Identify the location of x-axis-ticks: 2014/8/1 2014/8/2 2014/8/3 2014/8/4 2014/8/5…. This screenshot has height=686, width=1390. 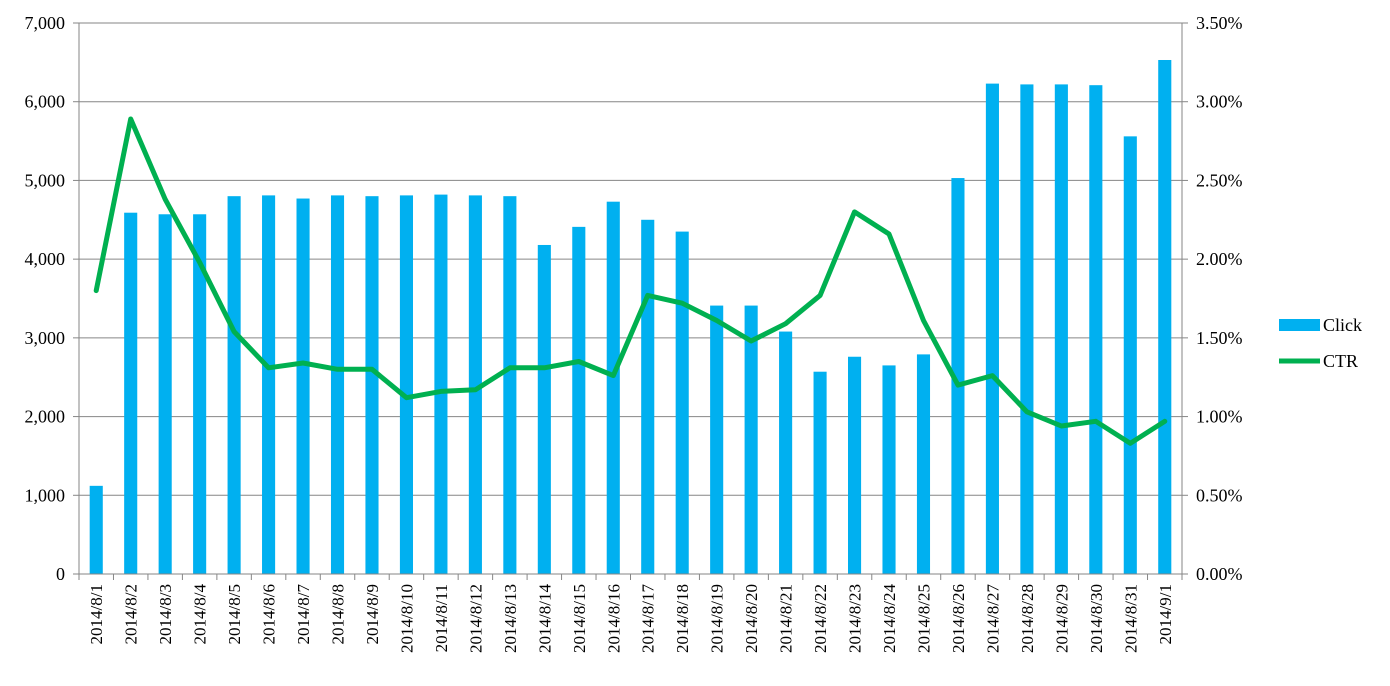
(631, 618).